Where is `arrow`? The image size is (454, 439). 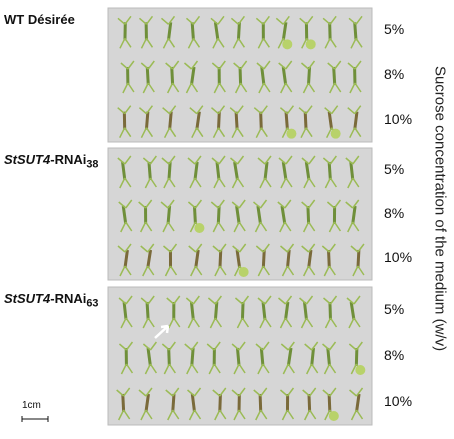 arrow is located at coordinates (162, 331).